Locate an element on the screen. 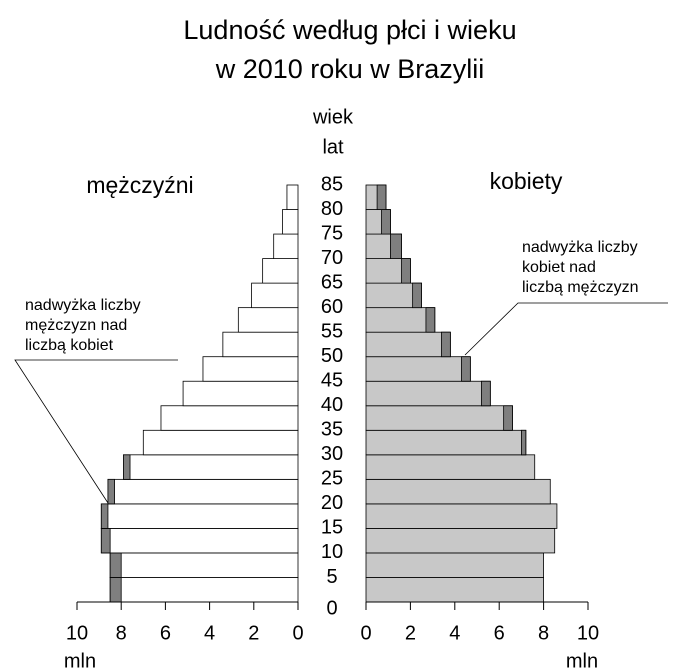  annotation: liczbą mężczyzn is located at coordinates (580, 287).